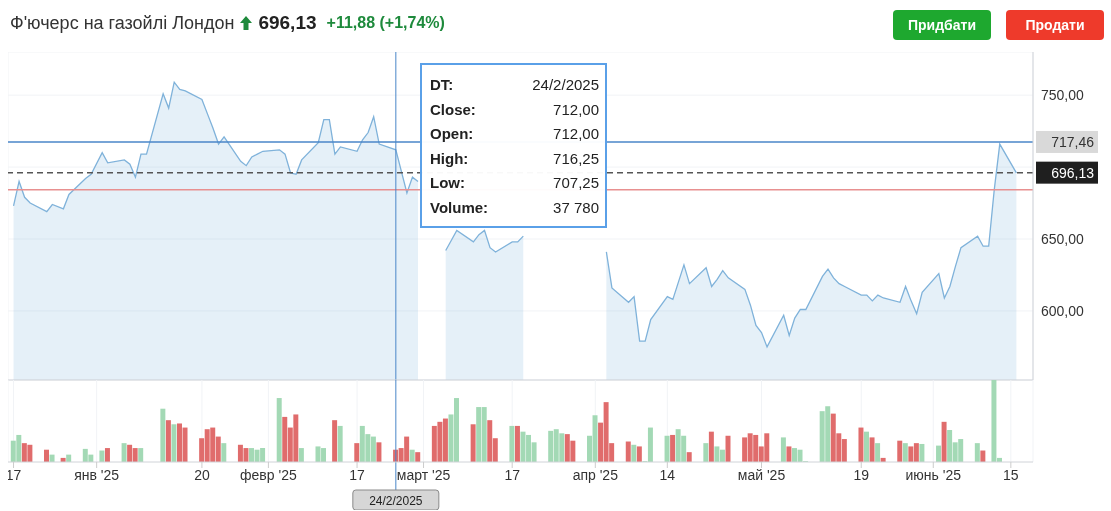 The width and height of the screenshot is (1111, 511). I want to click on x-tick-label: 14, so click(667, 474).